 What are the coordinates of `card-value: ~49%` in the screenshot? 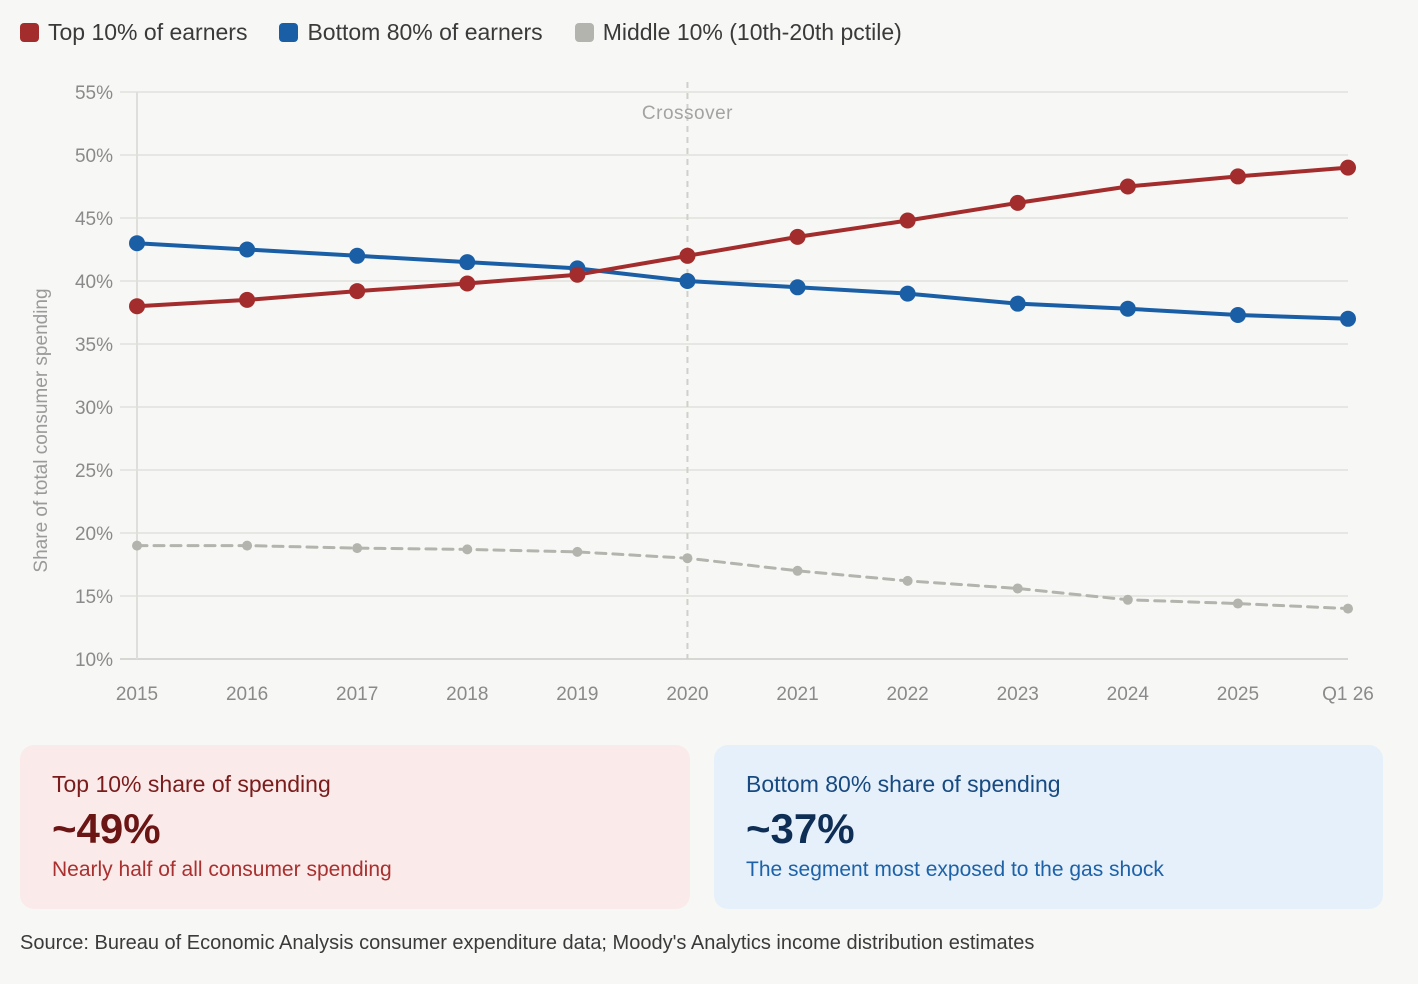 It's located at (106, 828).